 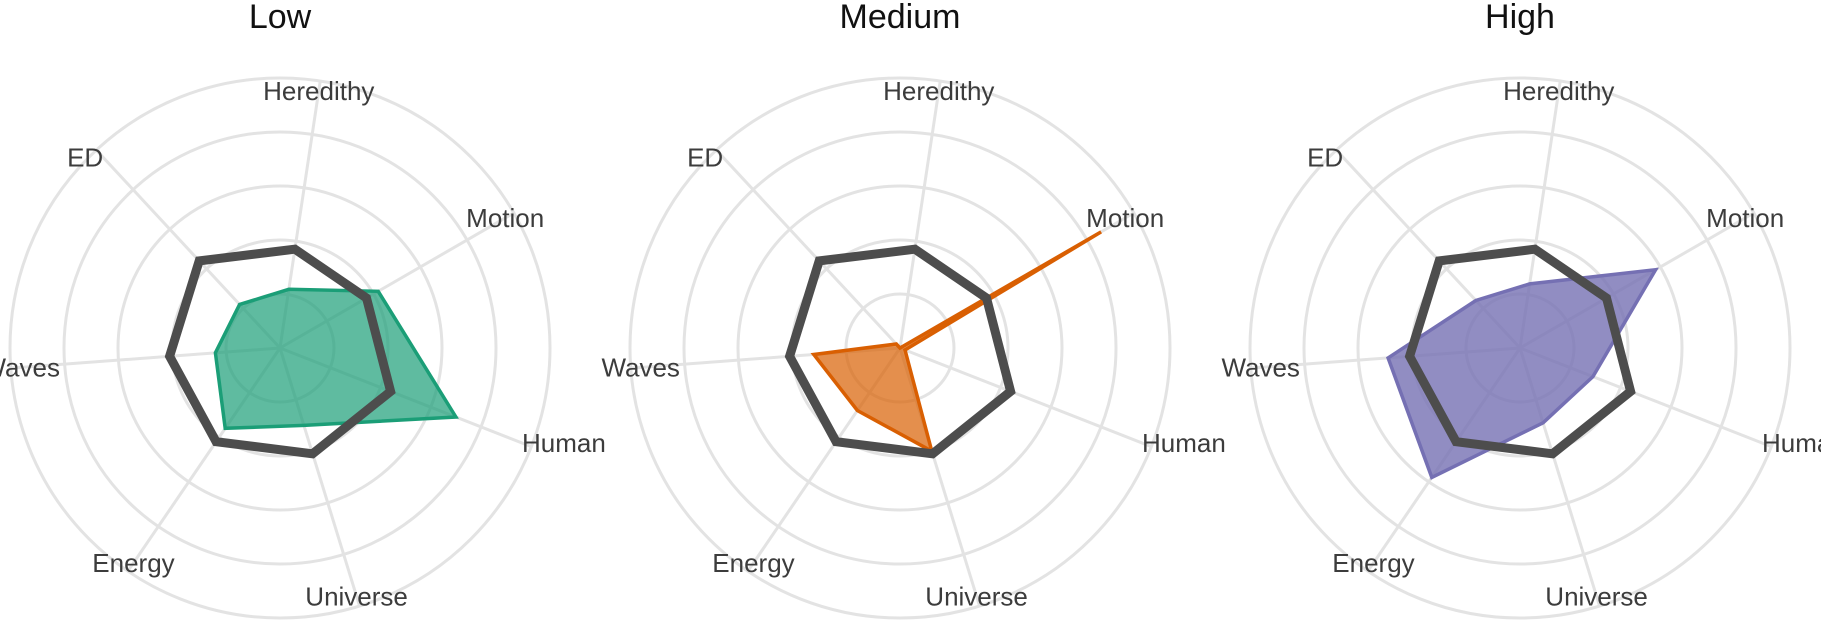 I want to click on grid-spoke-heredithy, so click(x=920, y=214).